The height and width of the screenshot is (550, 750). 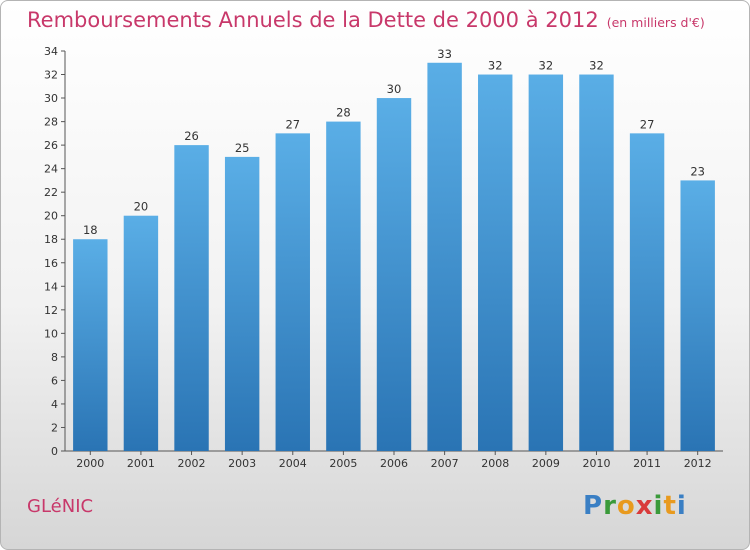 I want to click on proxiti-logo: Proxiti, so click(x=635, y=506).